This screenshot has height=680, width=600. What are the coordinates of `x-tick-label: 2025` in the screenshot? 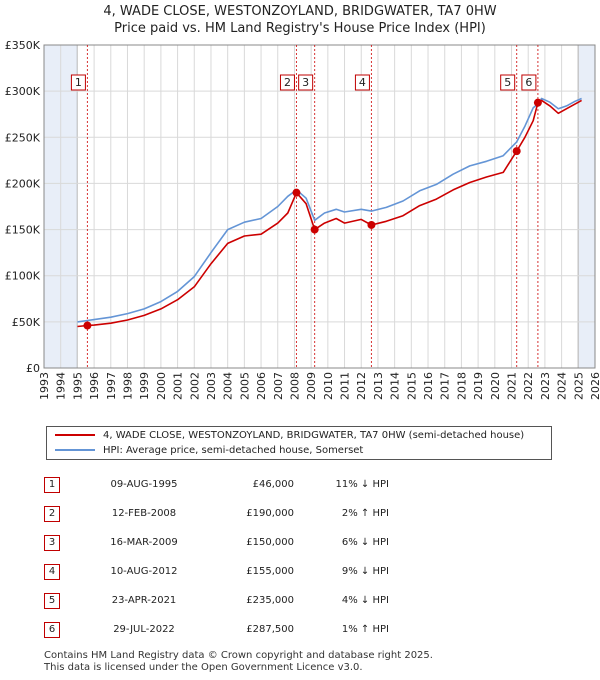 It's located at (578, 386).